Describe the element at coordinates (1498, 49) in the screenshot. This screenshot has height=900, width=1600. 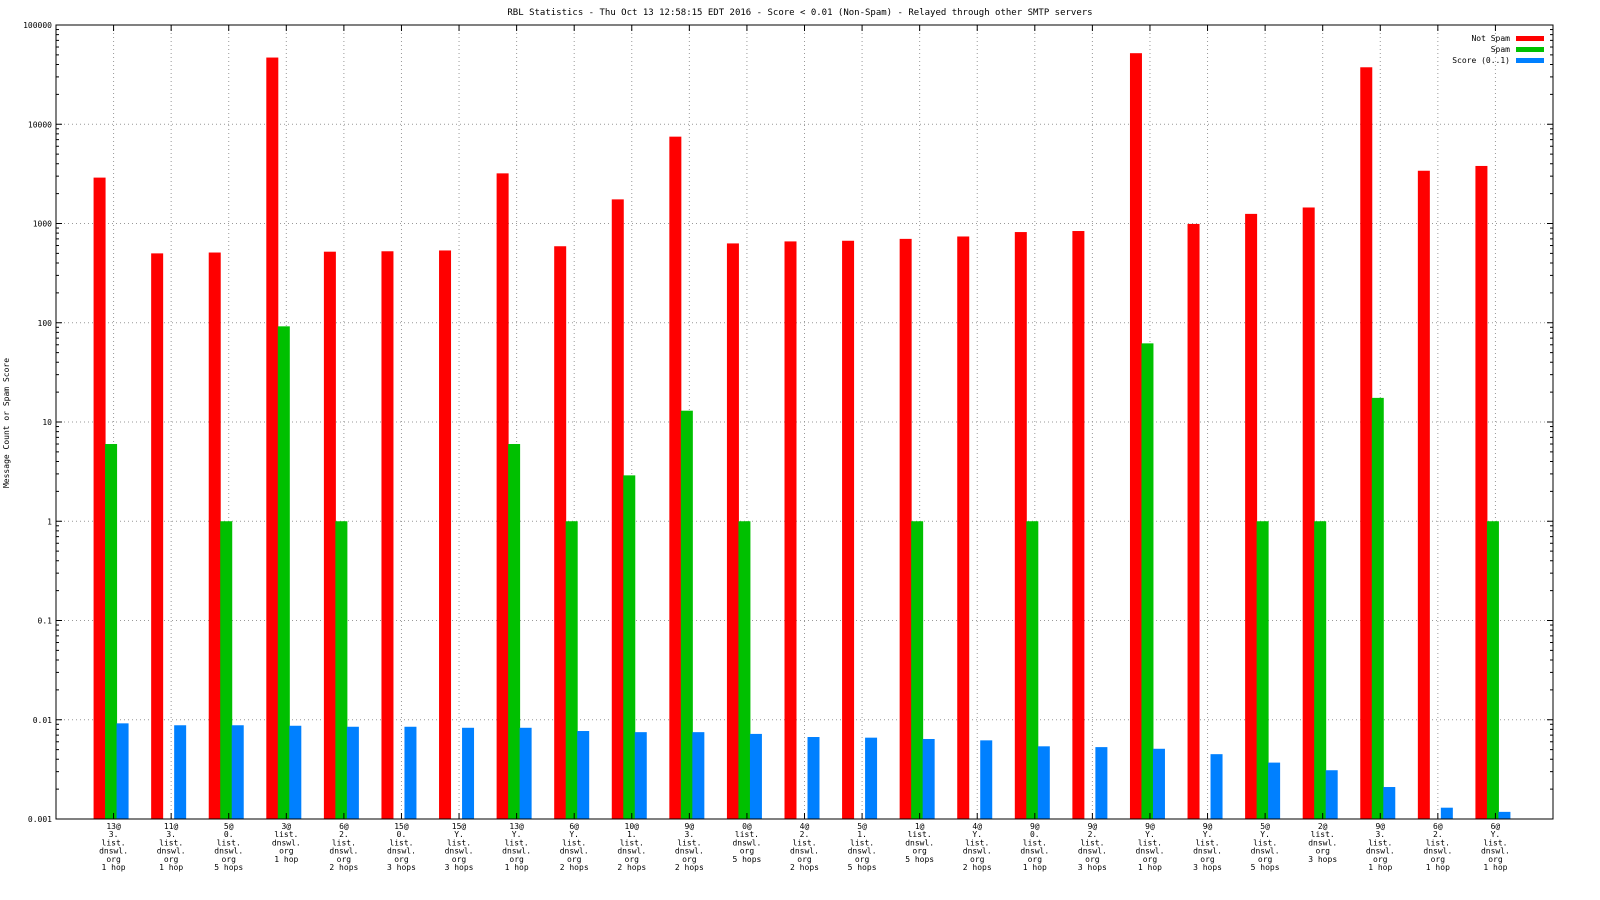
I see `legend: Not Spam Spam Score (0..1)` at that location.